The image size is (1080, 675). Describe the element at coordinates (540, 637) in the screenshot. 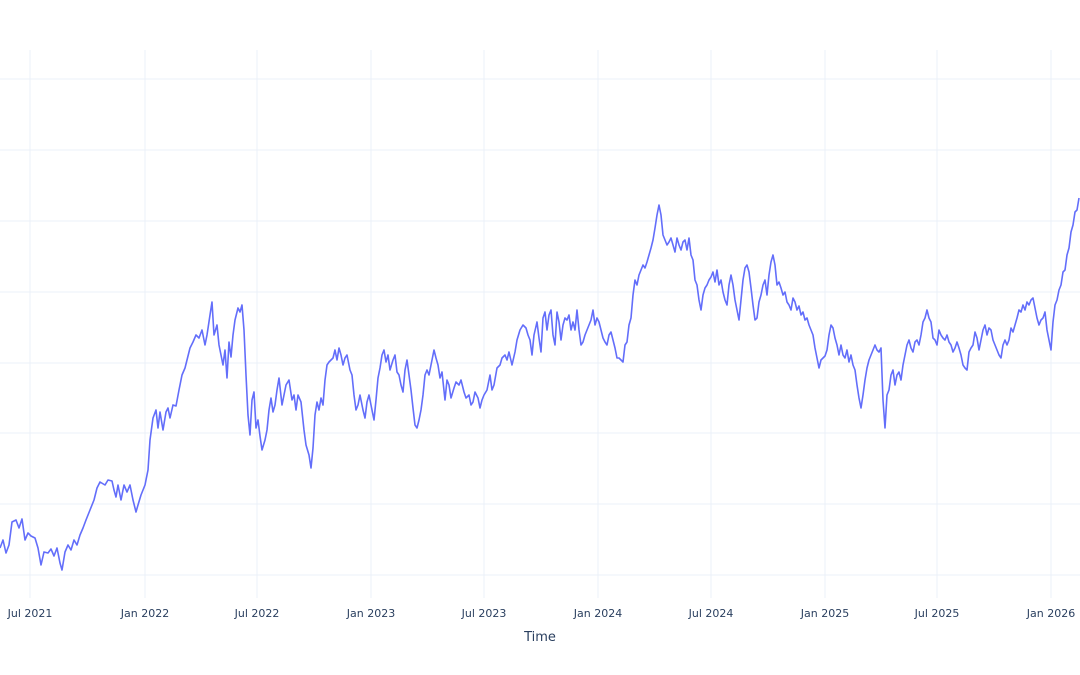

I see `x-axis-title: Time` at that location.